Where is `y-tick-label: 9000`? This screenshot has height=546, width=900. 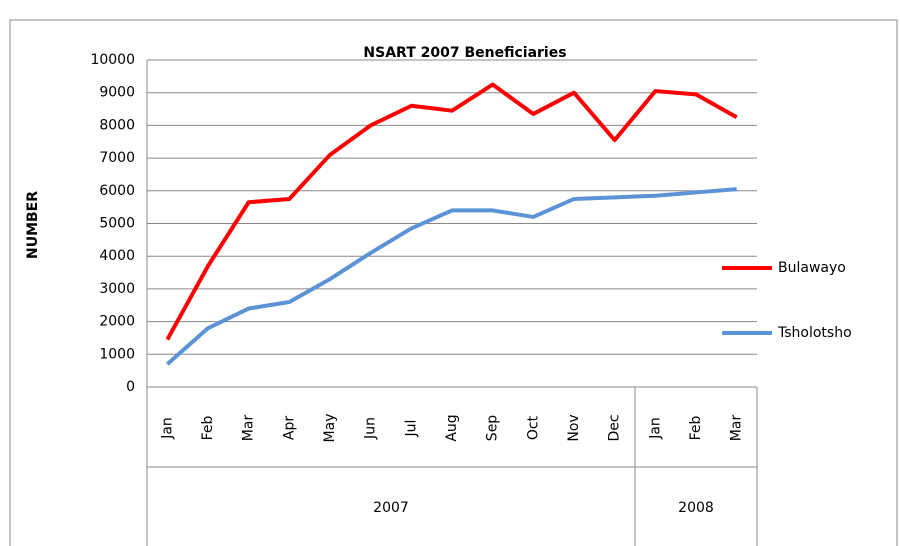
y-tick-label: 9000 is located at coordinates (117, 93).